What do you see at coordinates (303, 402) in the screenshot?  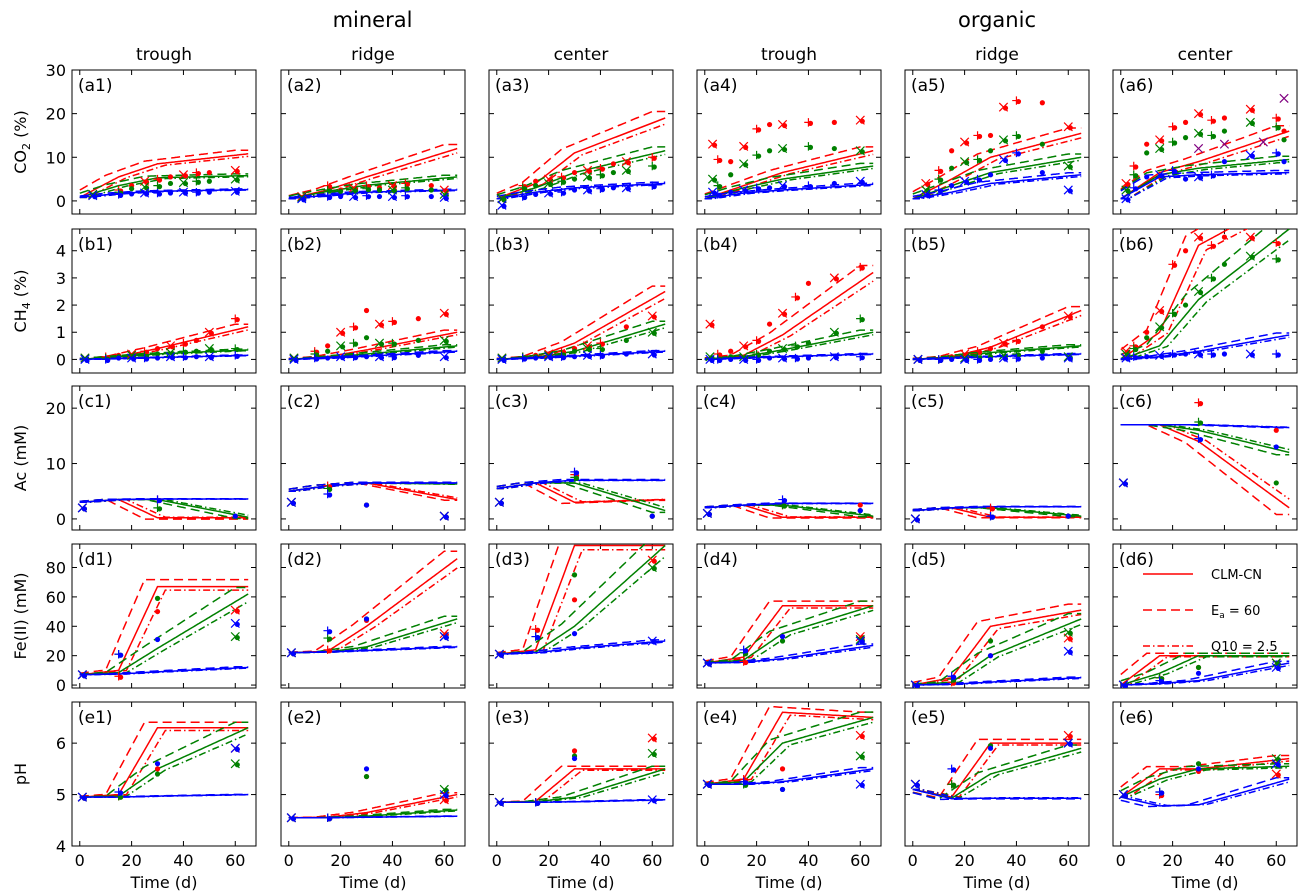 I see `panel-label: (c2)` at bounding box center [303, 402].